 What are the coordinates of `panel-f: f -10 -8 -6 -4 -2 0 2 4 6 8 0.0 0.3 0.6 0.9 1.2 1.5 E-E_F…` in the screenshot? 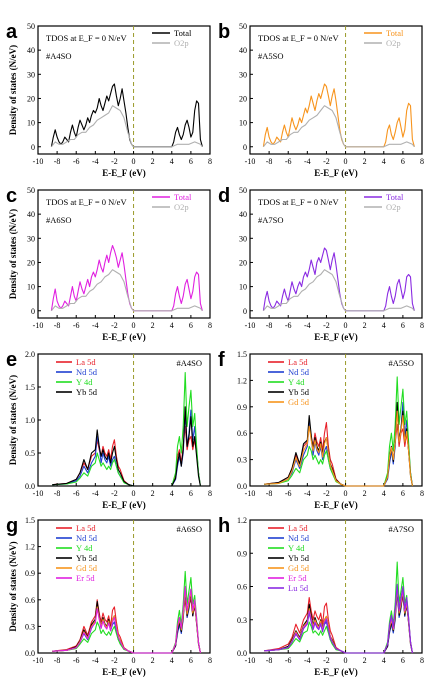 It's located at (321, 429).